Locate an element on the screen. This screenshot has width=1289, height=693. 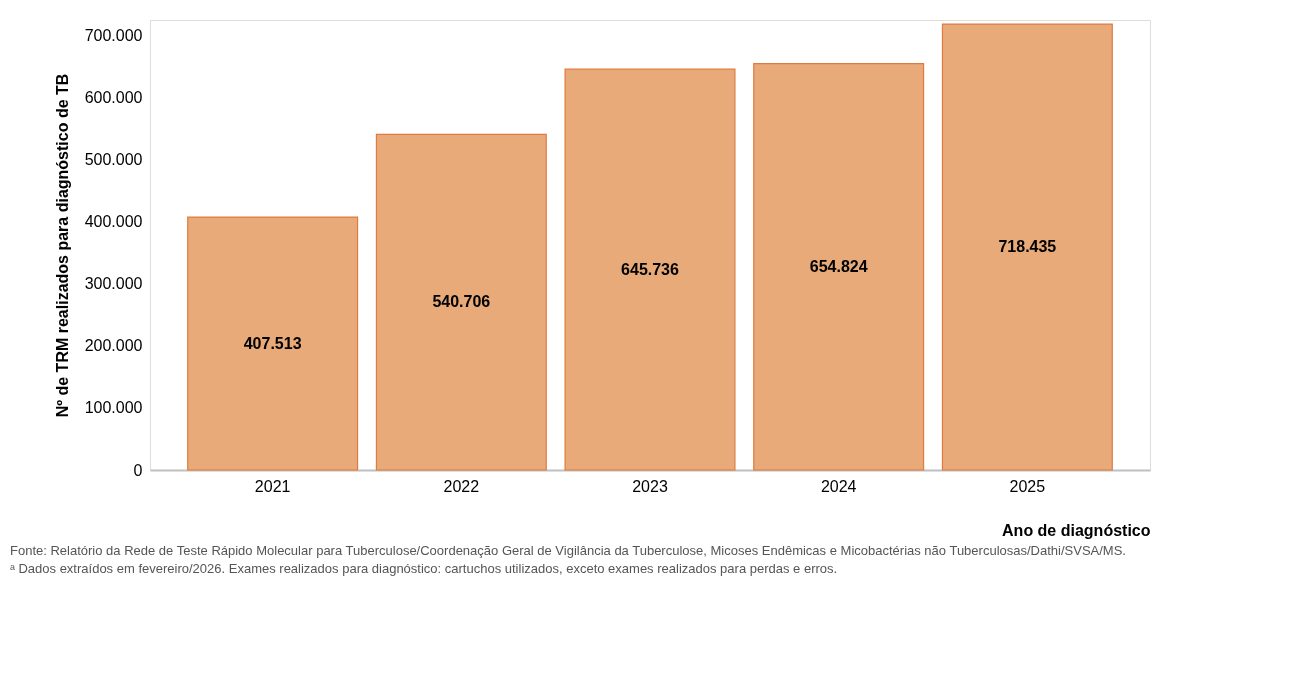
data-label: 718.435 is located at coordinates (1027, 247).